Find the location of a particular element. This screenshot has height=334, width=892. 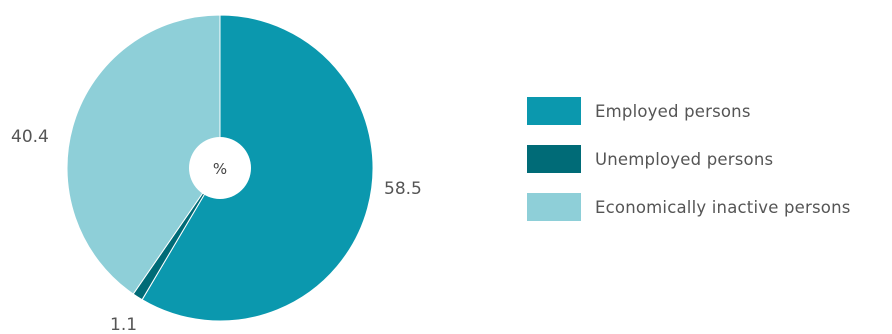

legend-item-inactive: Economically inactive persons is located at coordinates (708, 207).